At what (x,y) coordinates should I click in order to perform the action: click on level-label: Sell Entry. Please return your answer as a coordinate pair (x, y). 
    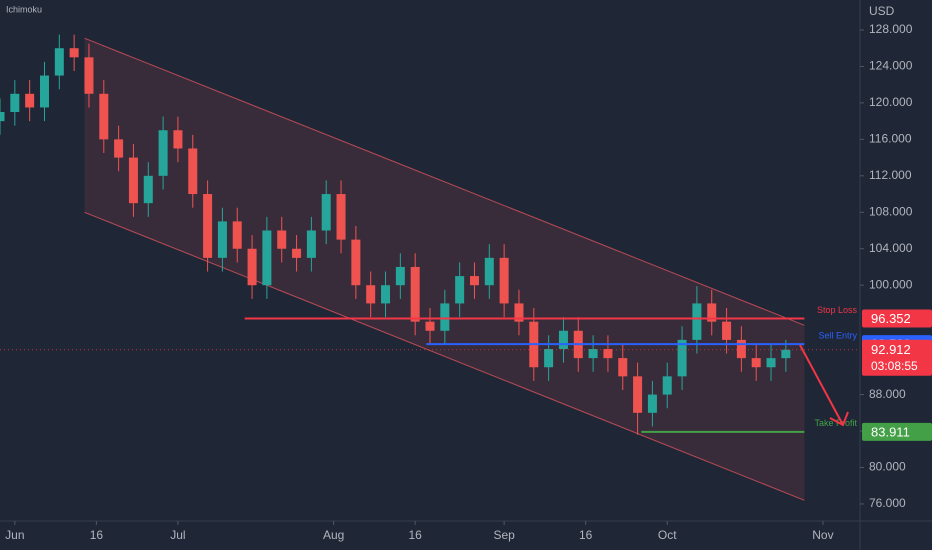
    Looking at the image, I should click on (837, 335).